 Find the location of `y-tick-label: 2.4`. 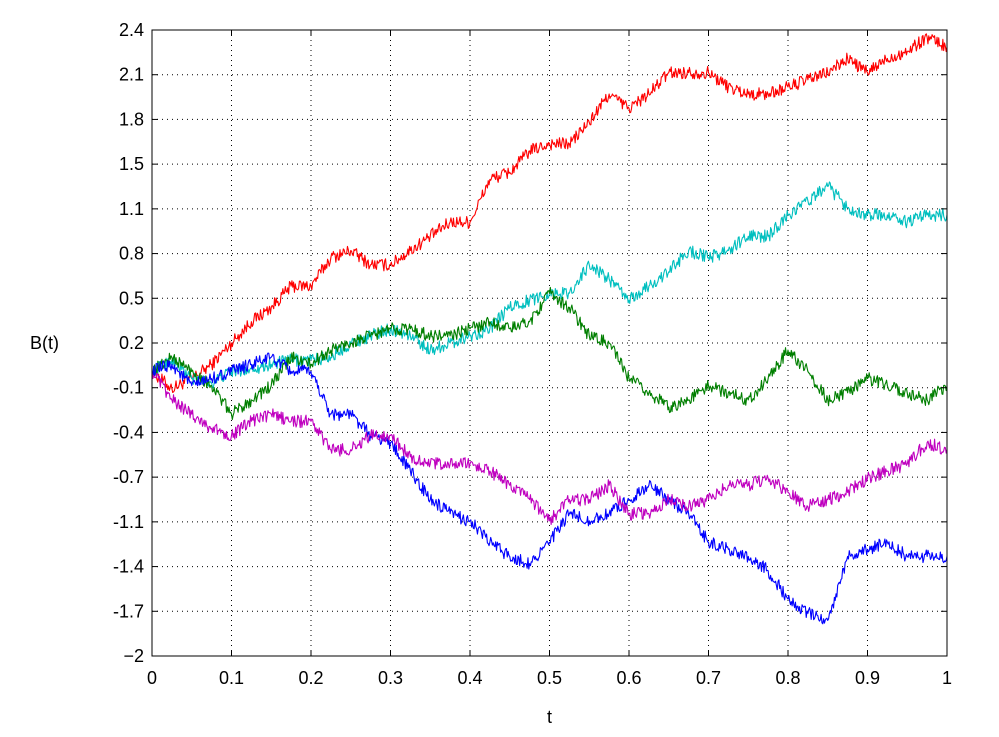

y-tick-label: 2.4 is located at coordinates (131, 30).